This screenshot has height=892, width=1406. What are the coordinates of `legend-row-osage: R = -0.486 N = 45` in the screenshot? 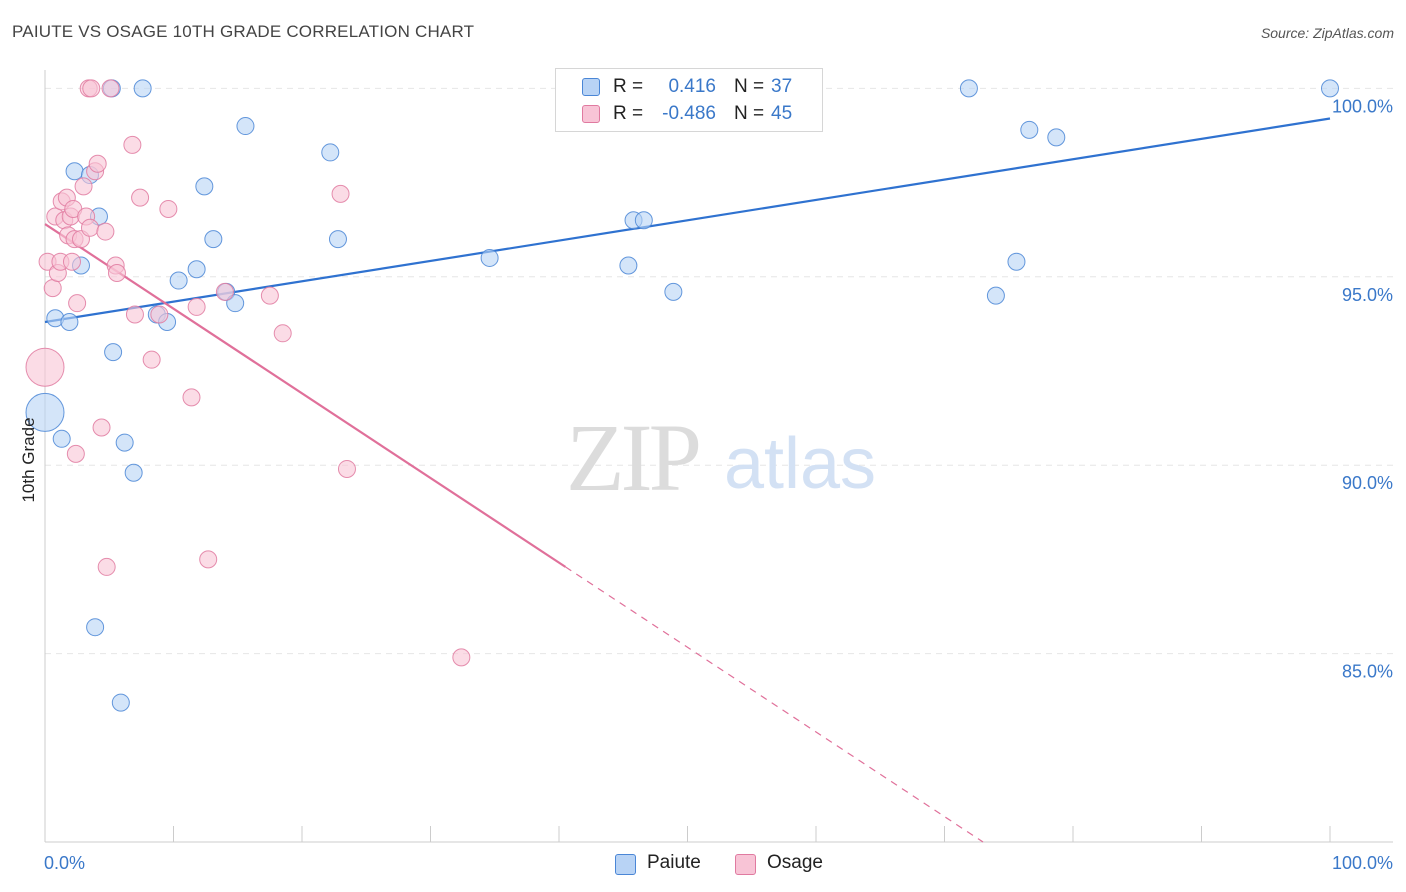 It's located at (689, 114).